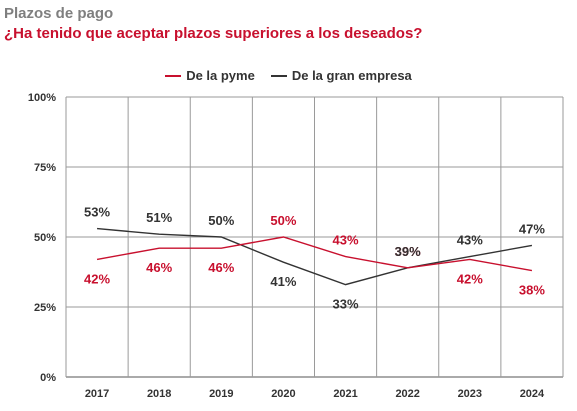  What do you see at coordinates (283, 281) in the screenshot?
I see `data-label-gran-empresa: 41%` at bounding box center [283, 281].